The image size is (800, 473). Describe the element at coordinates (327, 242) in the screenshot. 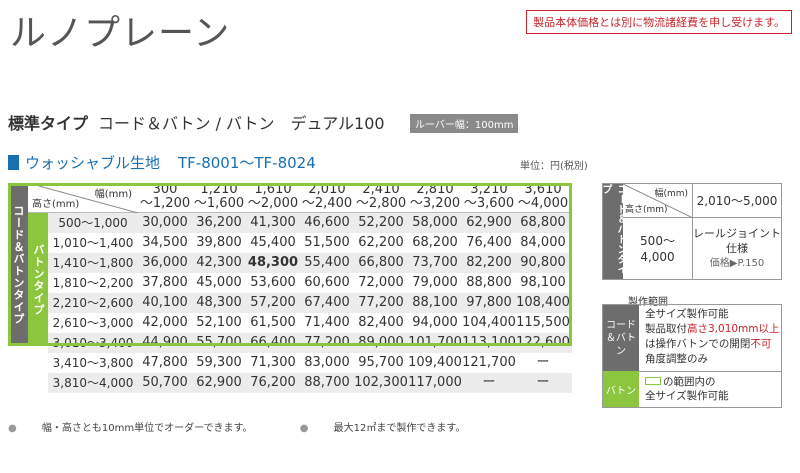

I see `price-cell: 51,500` at that location.